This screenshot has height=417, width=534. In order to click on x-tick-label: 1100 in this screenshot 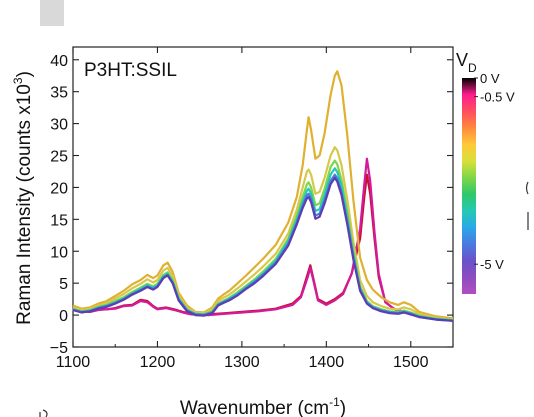, I will do `click(73, 362)`.